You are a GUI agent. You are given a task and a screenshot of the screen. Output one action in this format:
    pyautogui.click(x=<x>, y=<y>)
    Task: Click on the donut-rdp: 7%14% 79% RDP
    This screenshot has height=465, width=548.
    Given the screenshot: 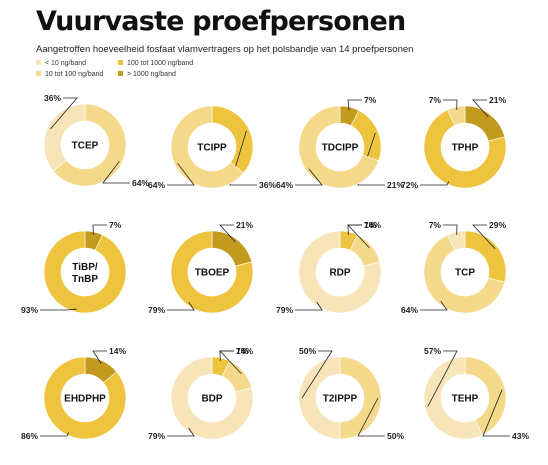 What is the action you would take?
    pyautogui.click(x=328, y=267)
    